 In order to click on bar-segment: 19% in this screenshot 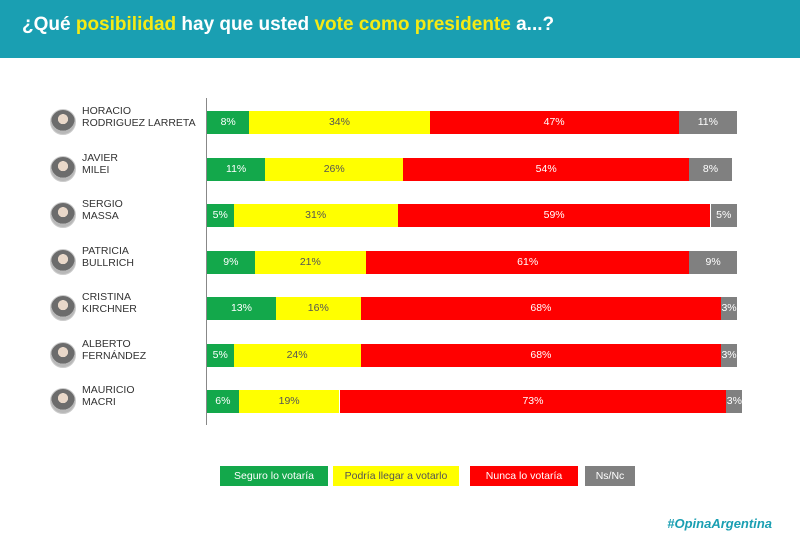, I will do `click(289, 401)`.